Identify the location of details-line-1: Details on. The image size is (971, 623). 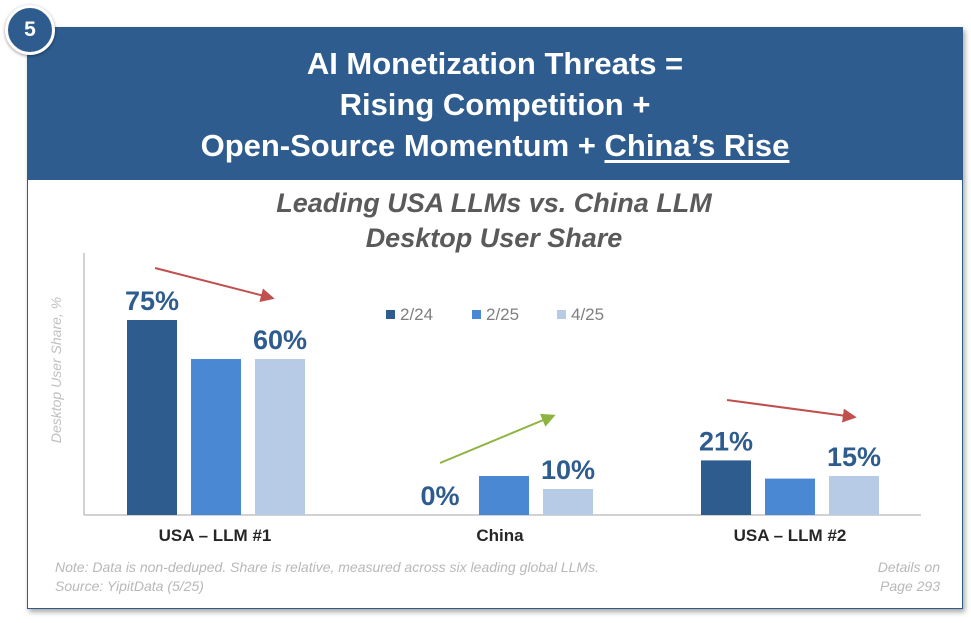
(908, 567).